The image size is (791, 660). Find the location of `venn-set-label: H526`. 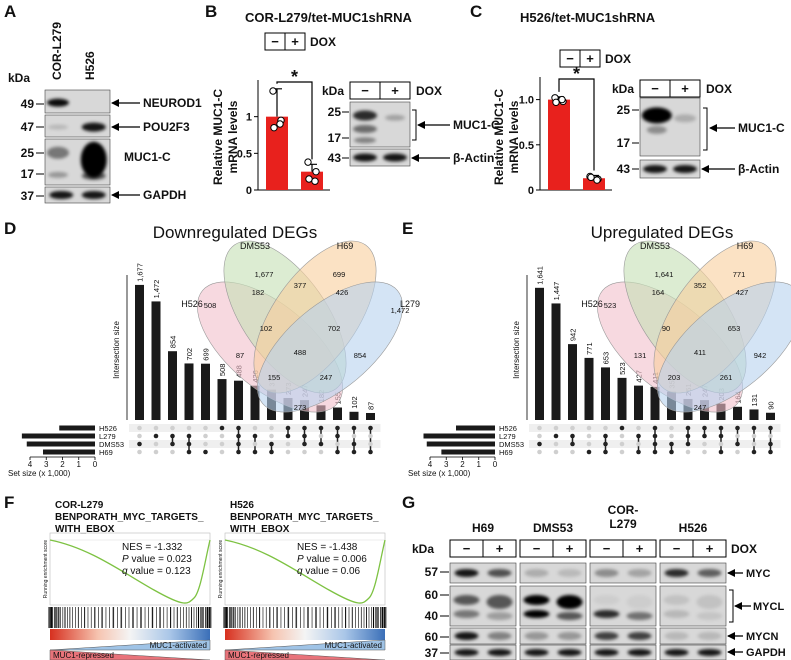

venn-set-label: H526 is located at coordinates (192, 304).